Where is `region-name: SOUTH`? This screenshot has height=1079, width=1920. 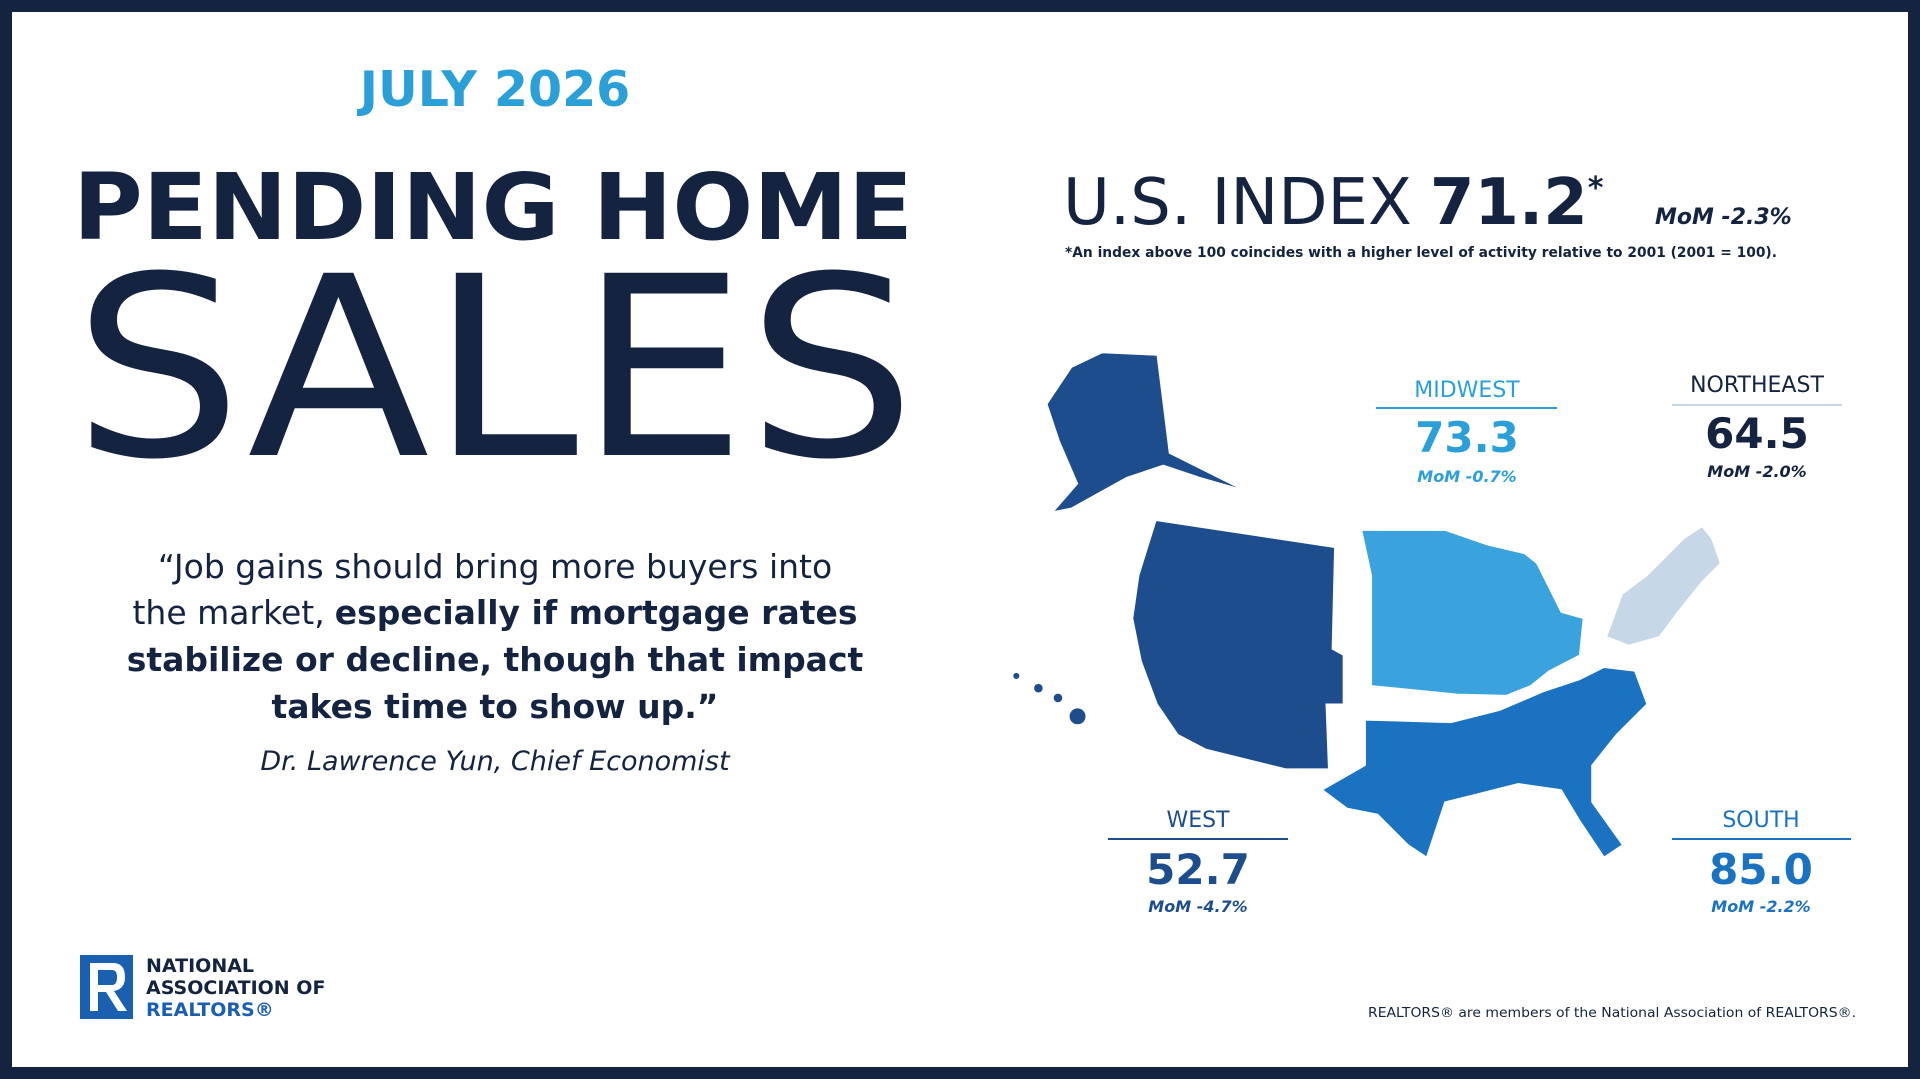
region-name: SOUTH is located at coordinates (1760, 820).